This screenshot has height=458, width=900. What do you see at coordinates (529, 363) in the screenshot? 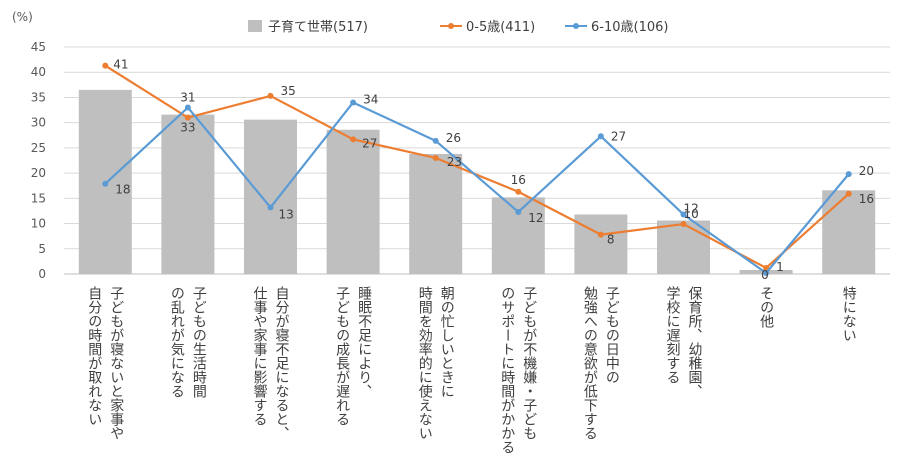
I see `category-label: 子どもが不機嫌・子ども` at bounding box center [529, 363].